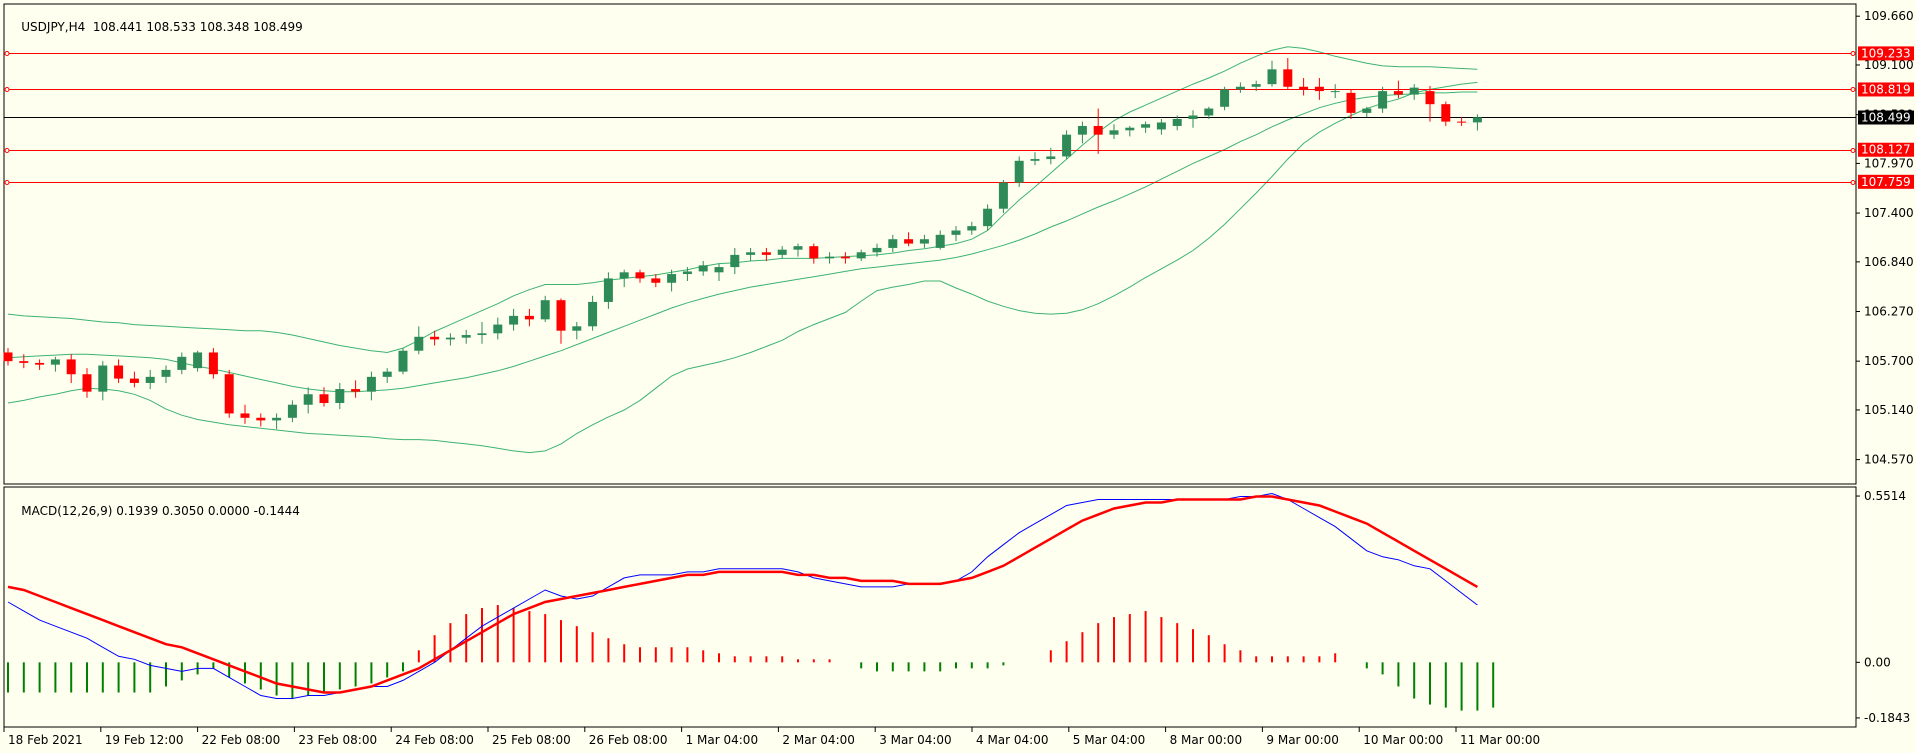 The width and height of the screenshot is (1916, 753). I want to click on time-tick-label-1: 19 Feb 12:00, so click(144, 740).